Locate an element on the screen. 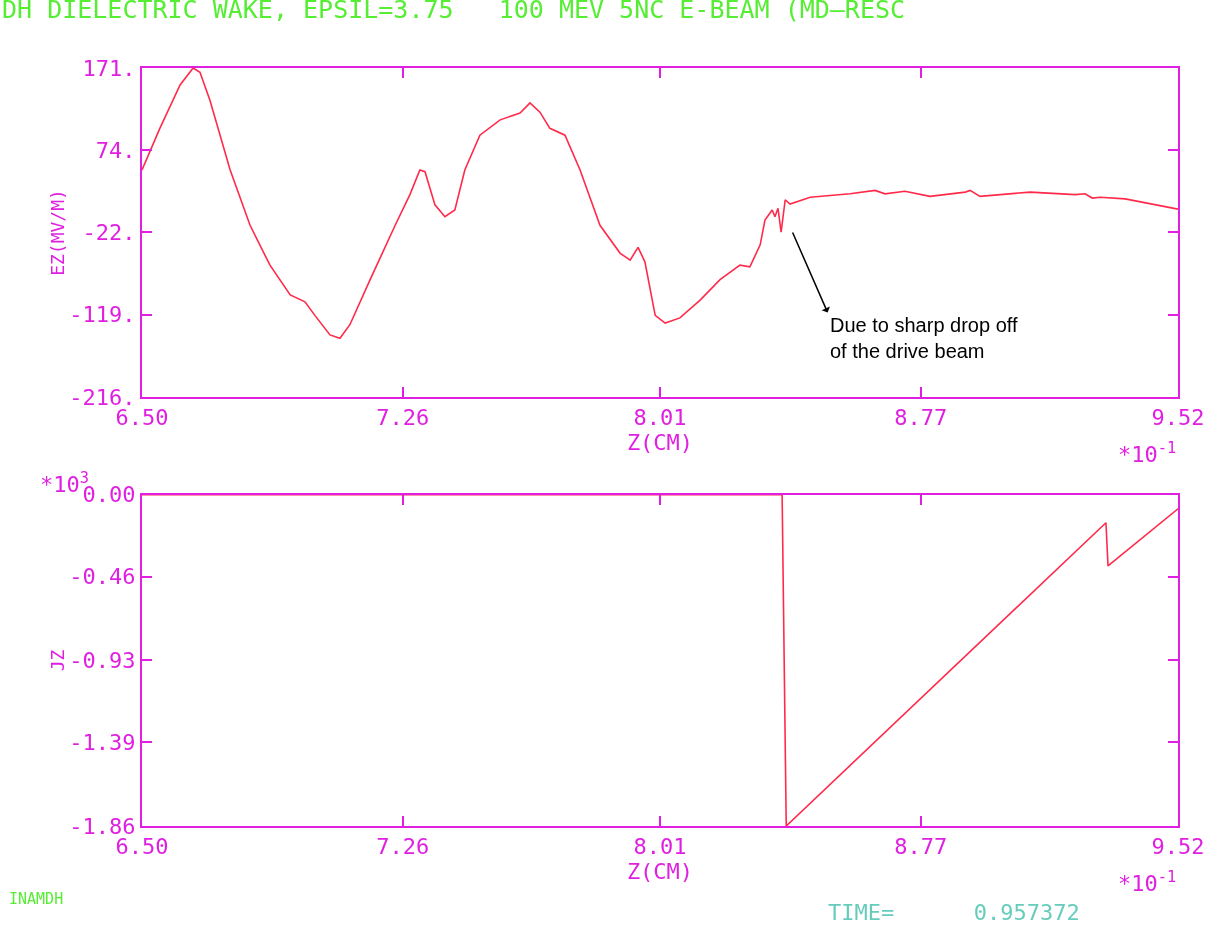  y-axis-title: JZ is located at coordinates (58, 660).